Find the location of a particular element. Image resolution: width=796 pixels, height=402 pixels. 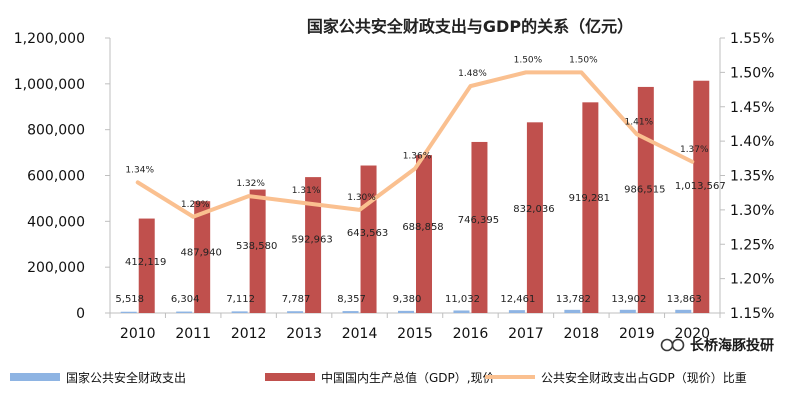

legend-swatch-security is located at coordinates (35, 377).